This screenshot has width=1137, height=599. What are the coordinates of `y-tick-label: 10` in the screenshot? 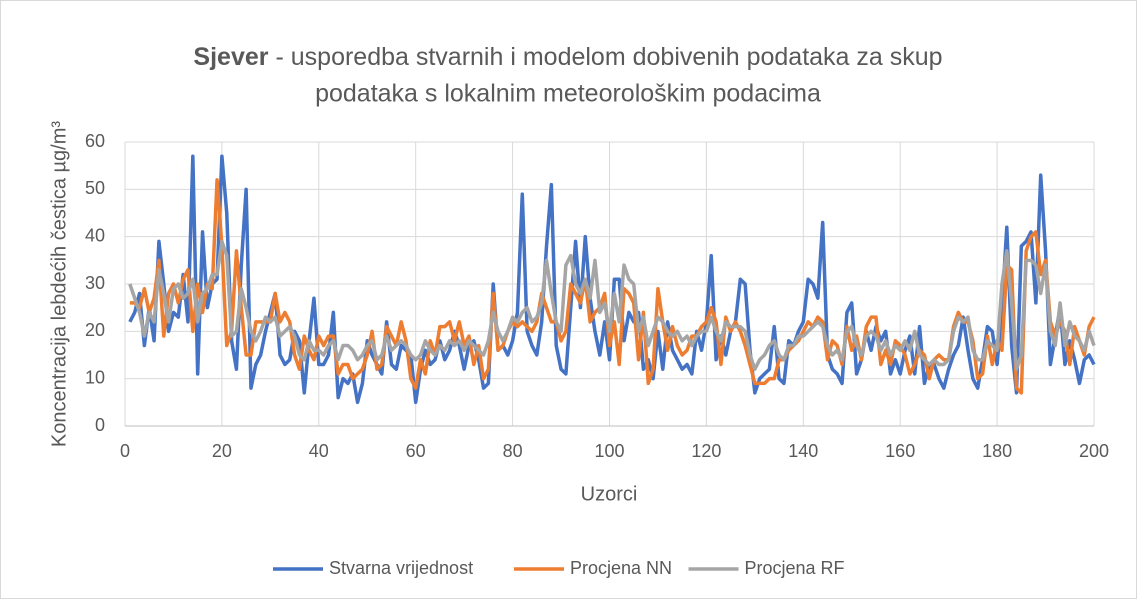 It's located at (95, 377).